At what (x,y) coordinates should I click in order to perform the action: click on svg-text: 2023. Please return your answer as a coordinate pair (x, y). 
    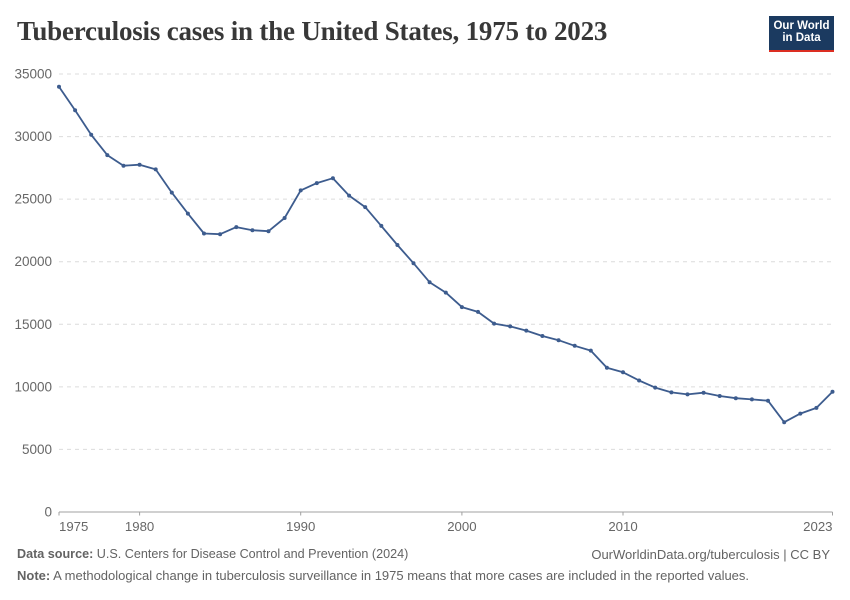
    Looking at the image, I should click on (817, 526).